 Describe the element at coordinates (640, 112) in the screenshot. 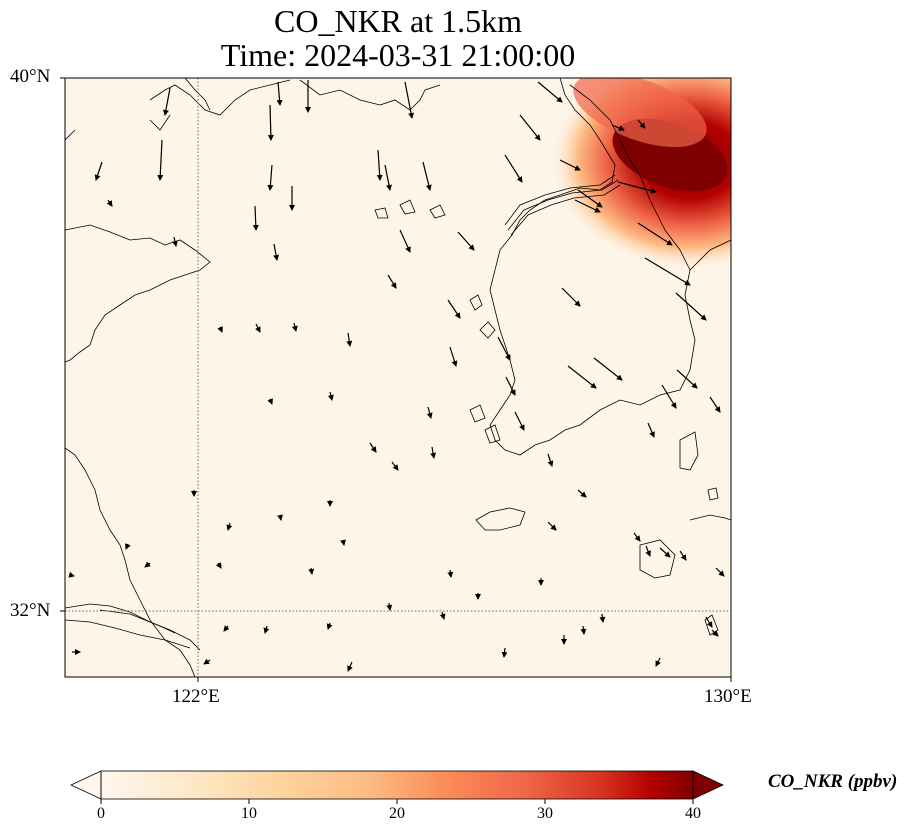

I see `co-plume-secondary` at that location.